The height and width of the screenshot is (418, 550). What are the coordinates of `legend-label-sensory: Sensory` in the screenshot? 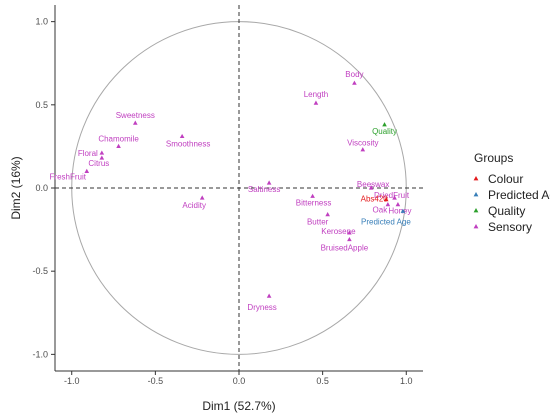 It's located at (510, 227).